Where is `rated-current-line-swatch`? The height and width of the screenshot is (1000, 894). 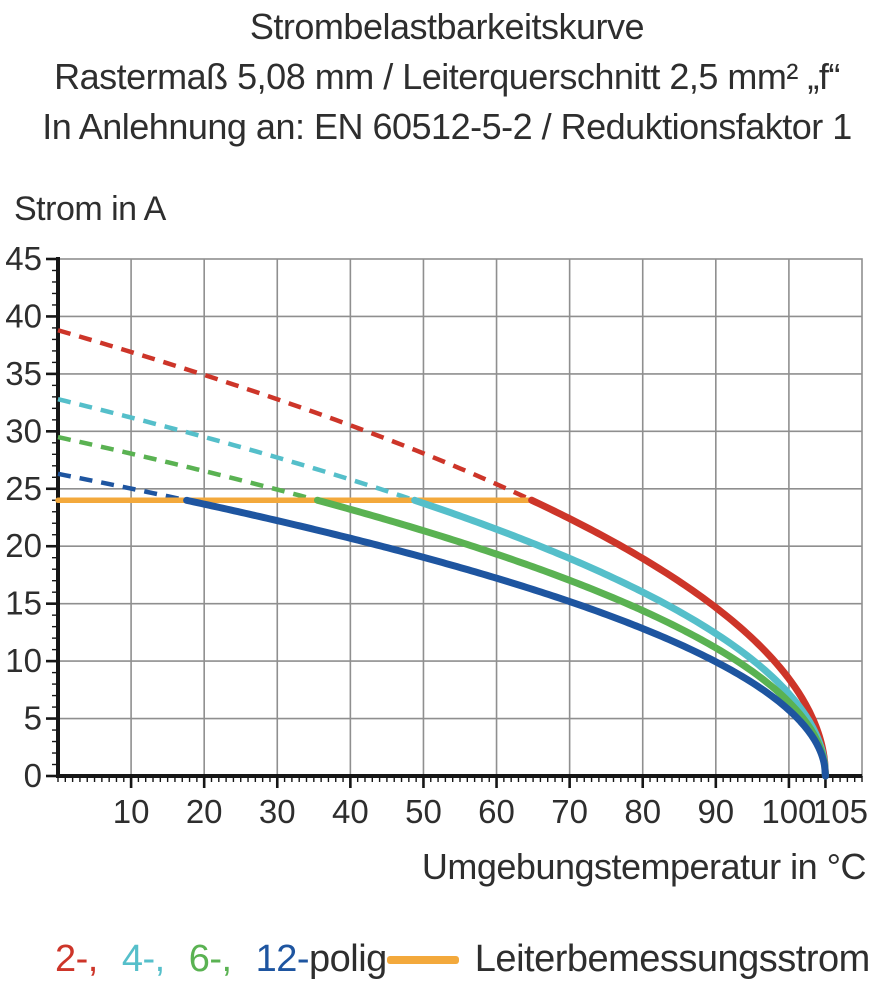
rated-current-line-swatch is located at coordinates (422, 959).